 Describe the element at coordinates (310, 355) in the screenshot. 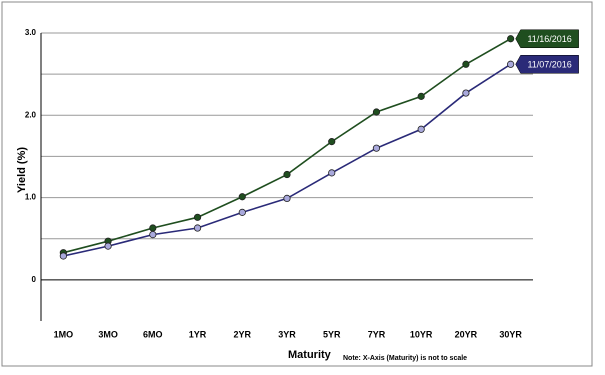

I see `x-axis-label: Maturity` at that location.